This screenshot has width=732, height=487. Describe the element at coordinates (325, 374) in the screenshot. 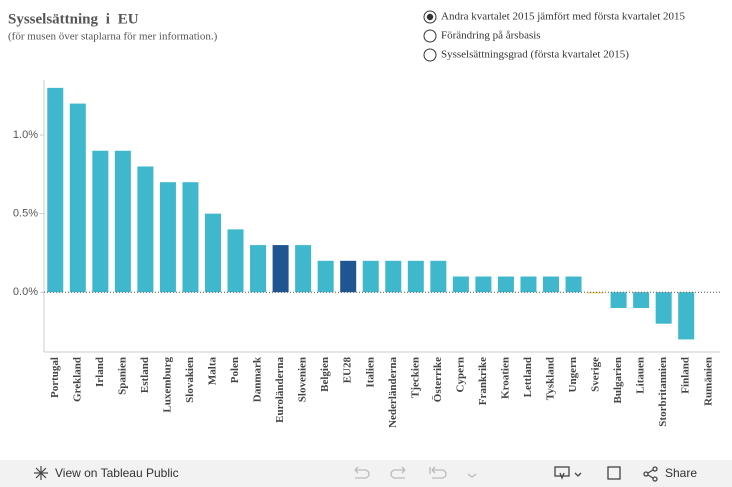

I see `x-tick-label: Belgien` at that location.